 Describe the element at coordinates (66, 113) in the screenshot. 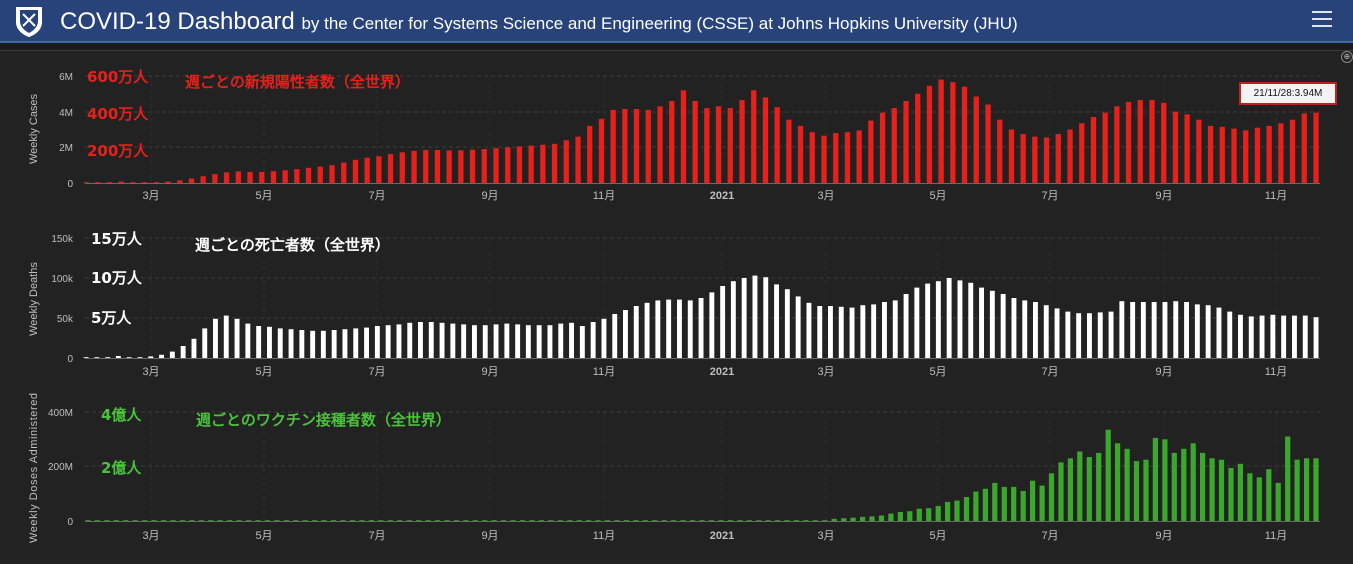

I see `y-tick-label: 4M` at that location.